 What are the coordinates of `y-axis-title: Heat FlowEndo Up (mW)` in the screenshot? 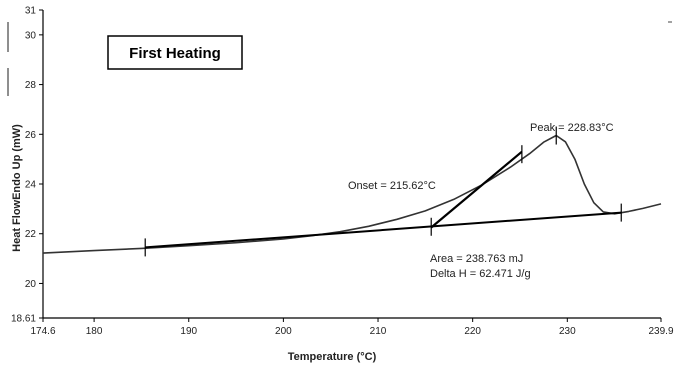 It's located at (17, 188).